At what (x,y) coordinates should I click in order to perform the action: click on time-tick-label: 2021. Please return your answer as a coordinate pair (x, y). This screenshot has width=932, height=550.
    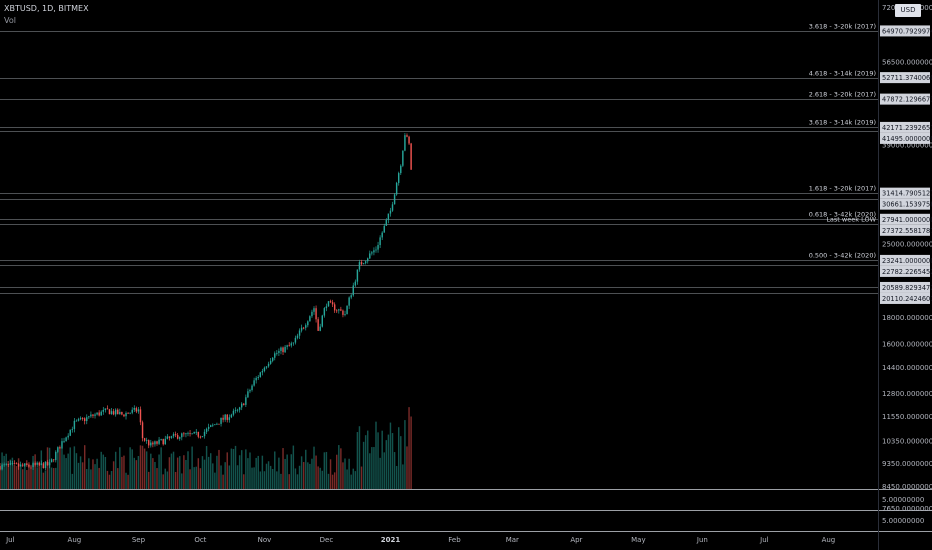
    Looking at the image, I should click on (391, 540).